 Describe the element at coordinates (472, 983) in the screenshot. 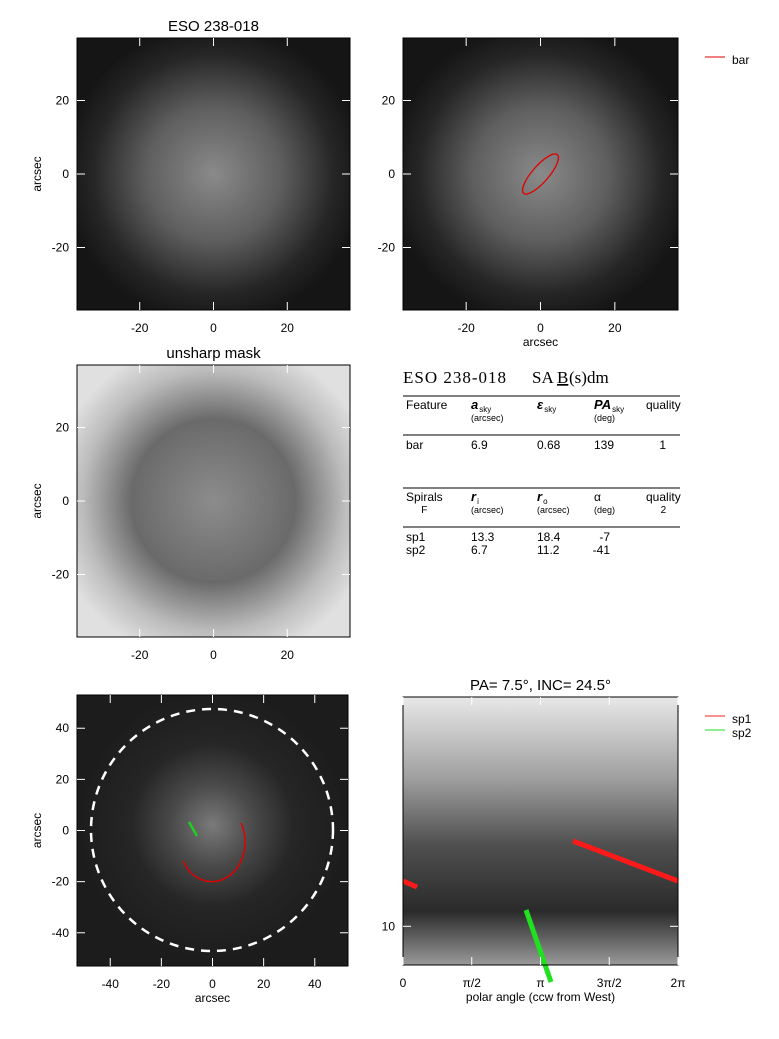

I see `x-tick-label: π/2` at that location.